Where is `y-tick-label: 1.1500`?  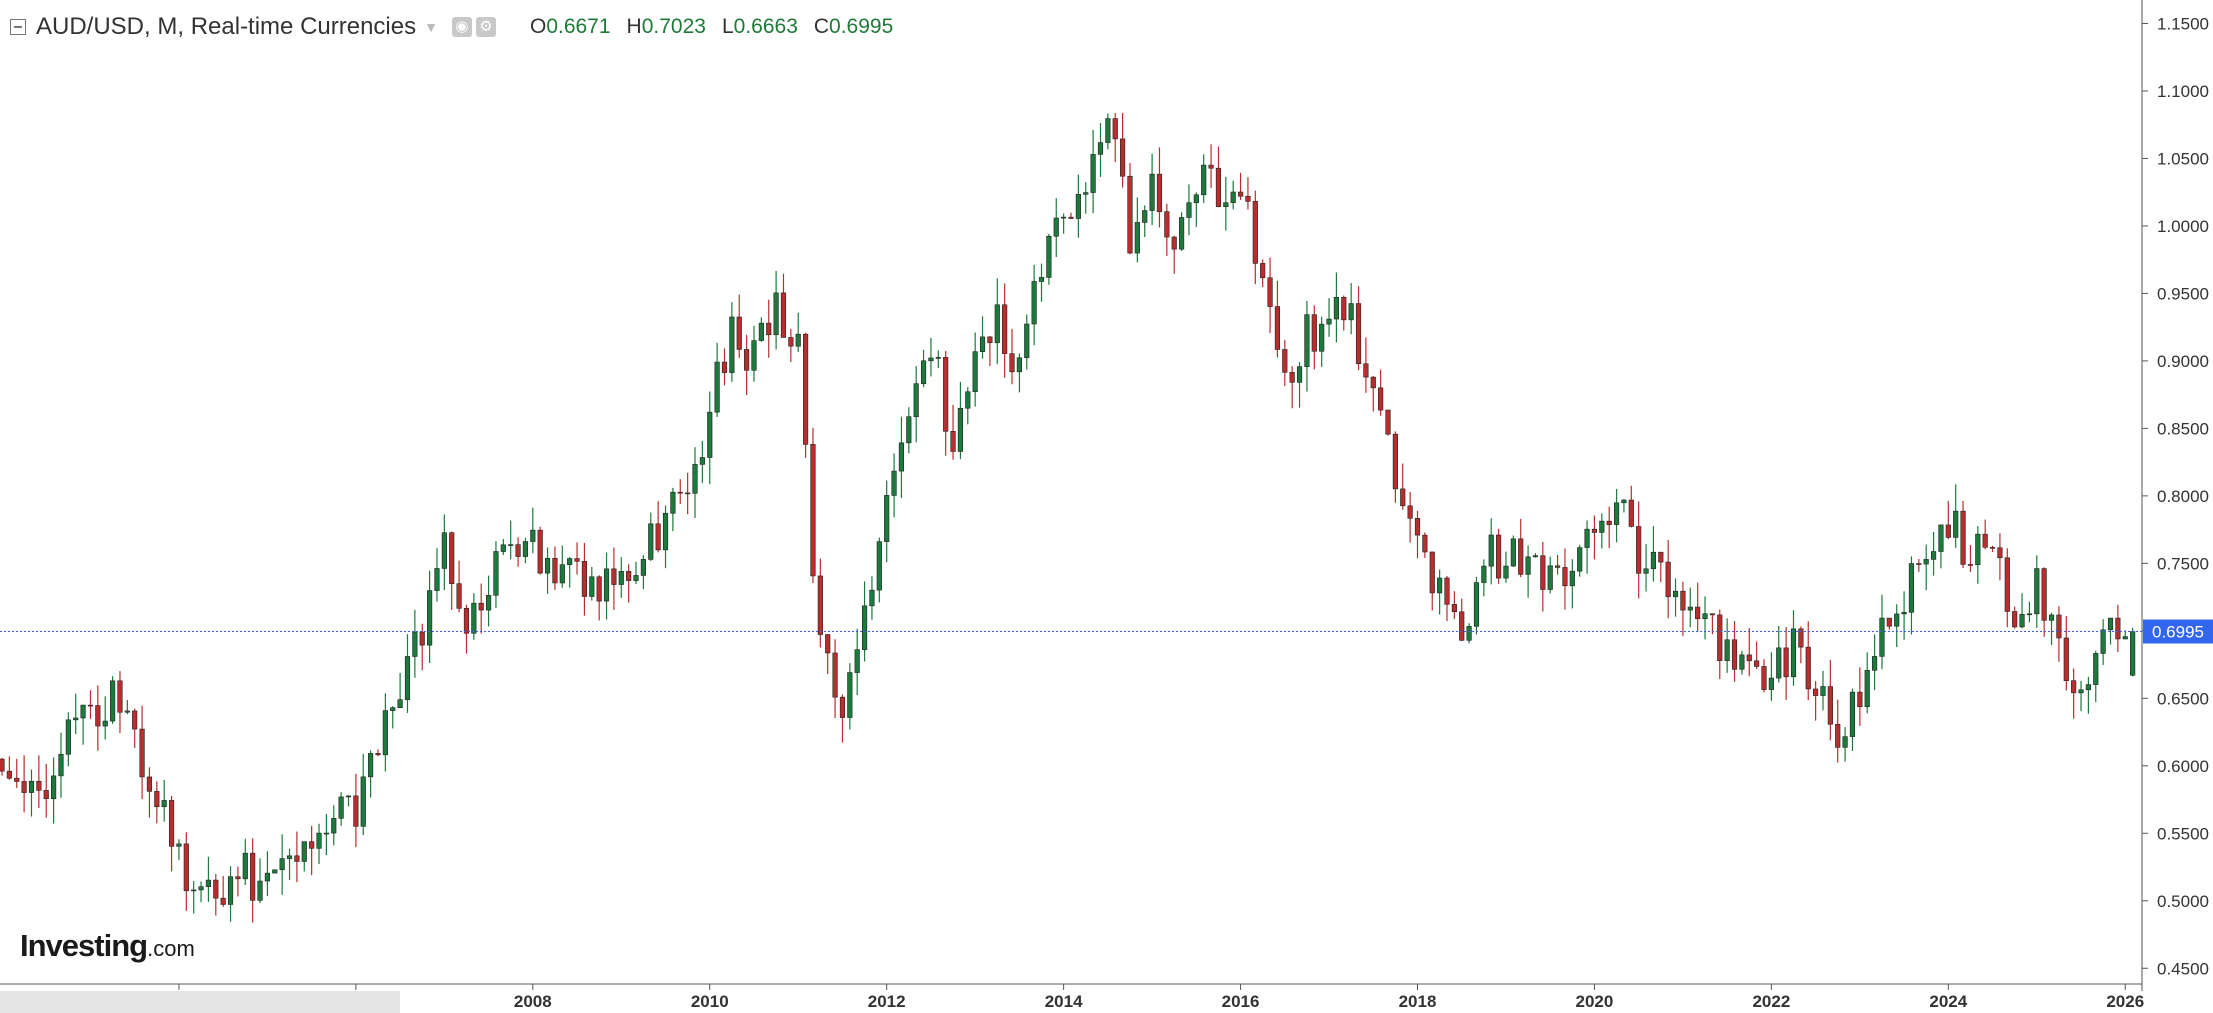
y-tick-label: 1.1500 is located at coordinates (2183, 23).